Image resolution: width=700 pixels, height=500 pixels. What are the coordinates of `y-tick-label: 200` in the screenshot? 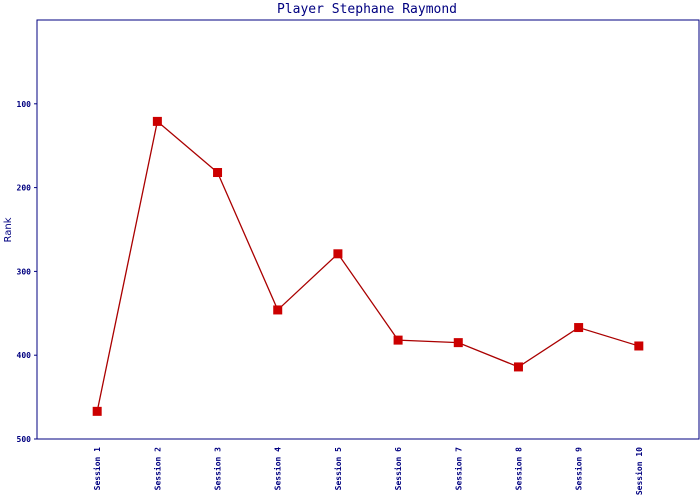 It's located at (24, 188).